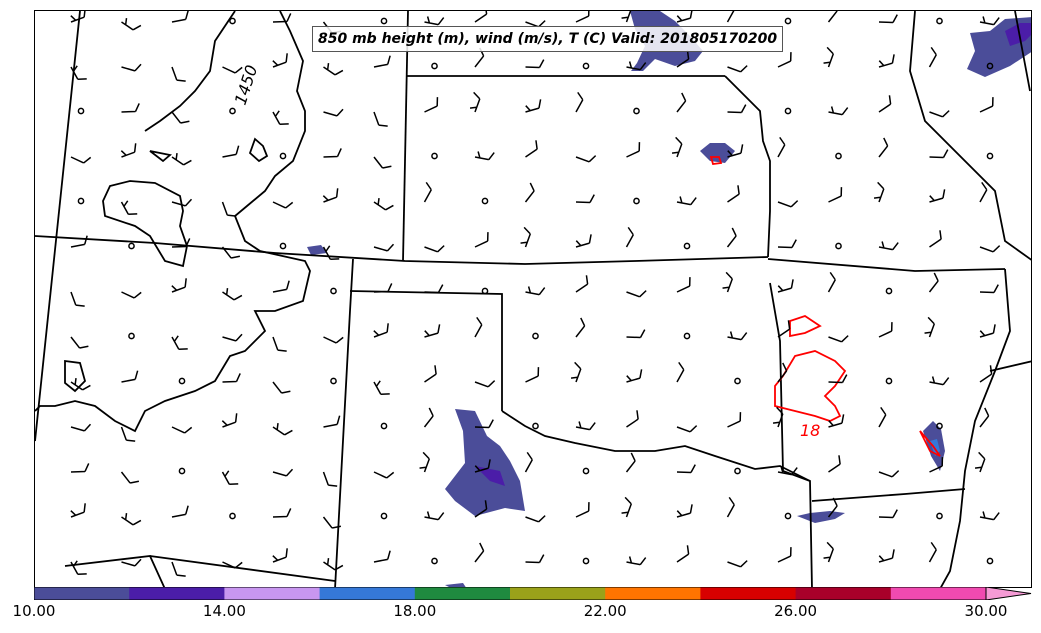 This screenshot has width=1041, height=633. What do you see at coordinates (34, 611) in the screenshot?
I see `colorbar-tick-label: 10.00` at bounding box center [34, 611].